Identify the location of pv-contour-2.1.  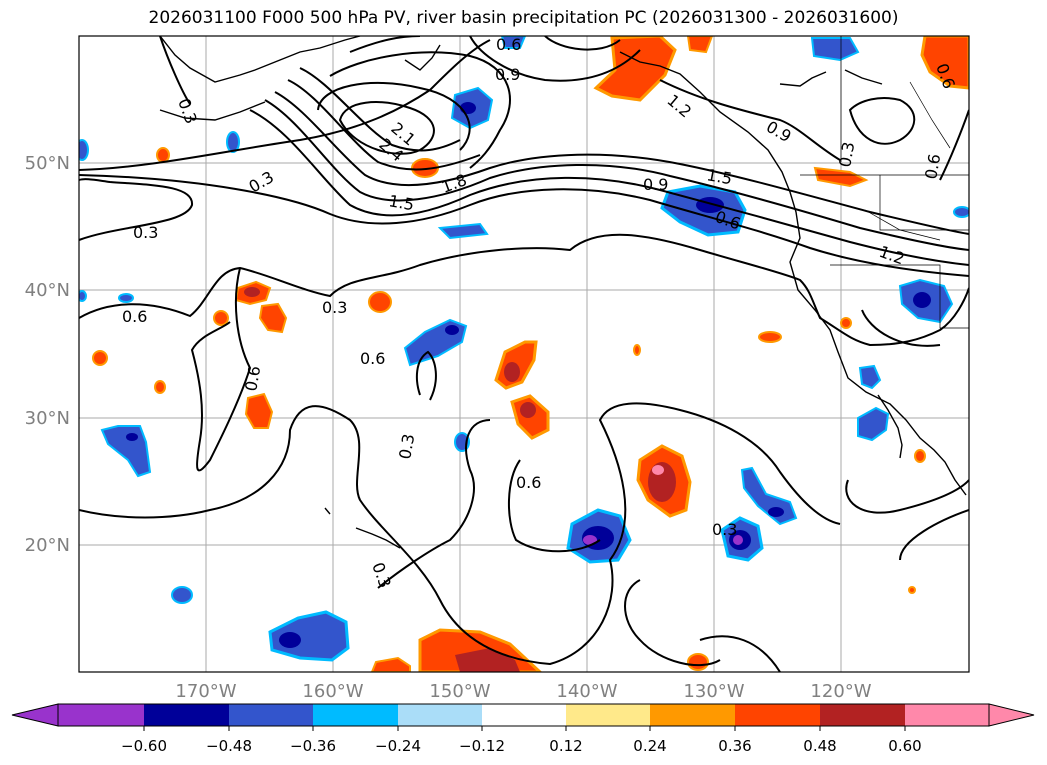
(386, 128).